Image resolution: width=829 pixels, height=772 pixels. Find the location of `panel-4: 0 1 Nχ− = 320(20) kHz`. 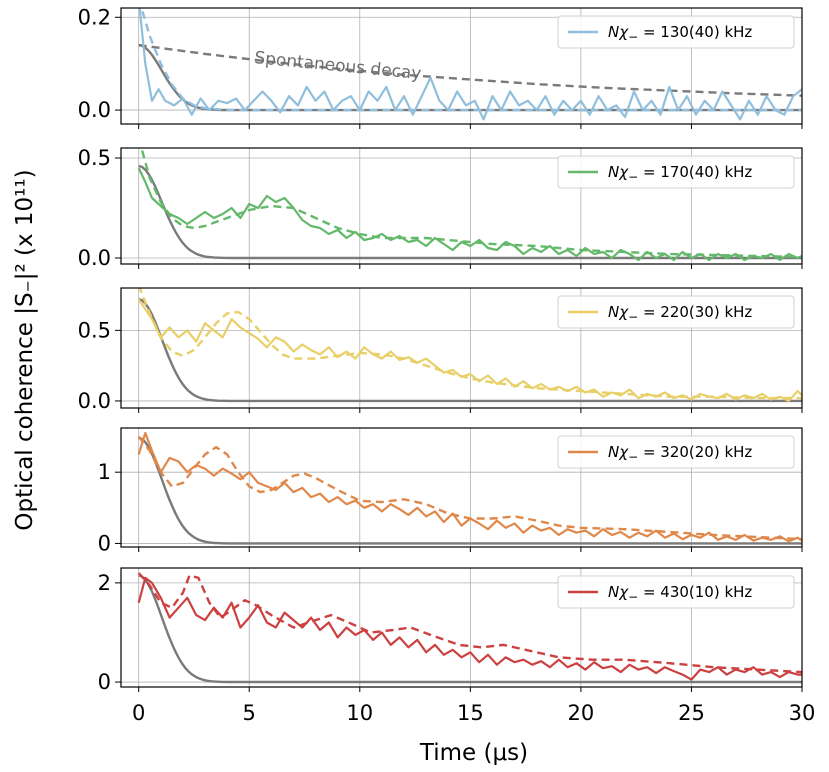

panel-4: 0 1 Nχ− = 320(20) kHz is located at coordinates (450, 491).